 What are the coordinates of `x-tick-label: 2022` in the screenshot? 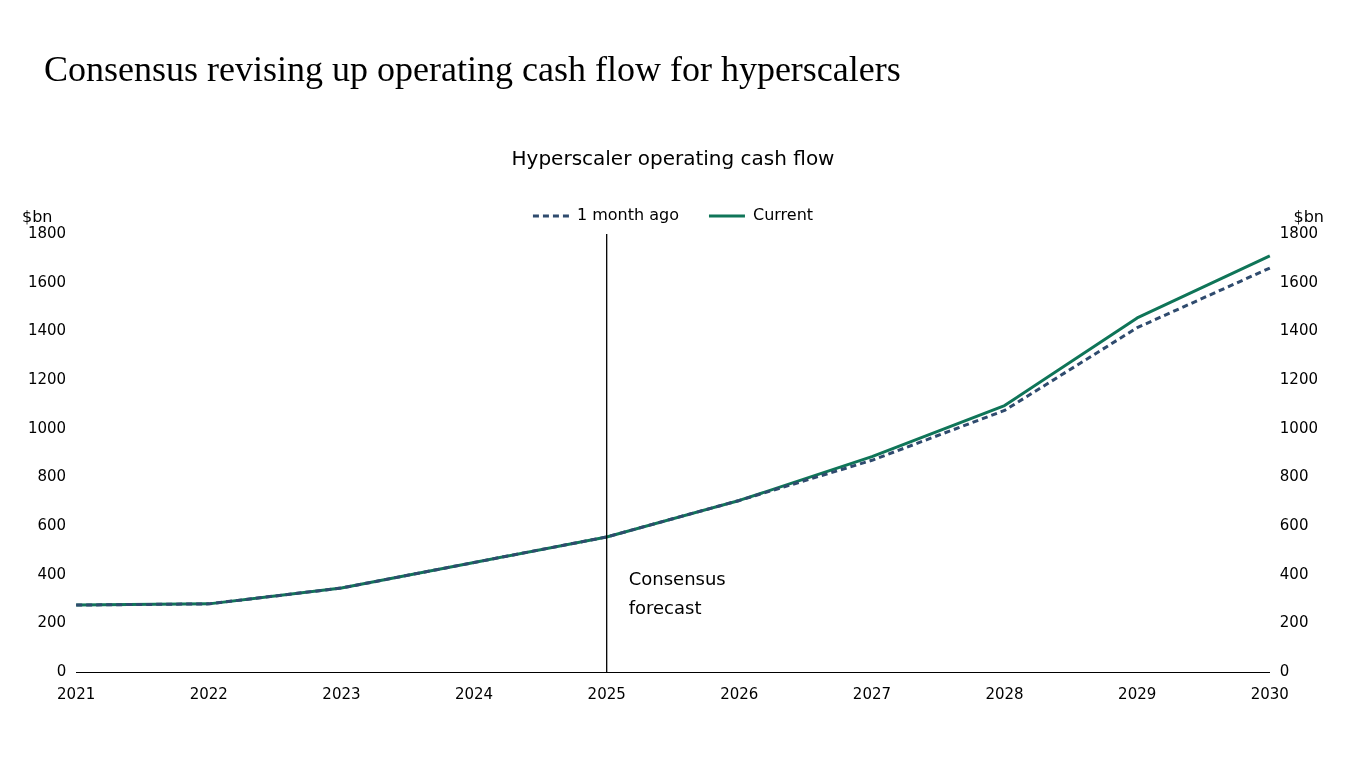 It's located at (208, 693).